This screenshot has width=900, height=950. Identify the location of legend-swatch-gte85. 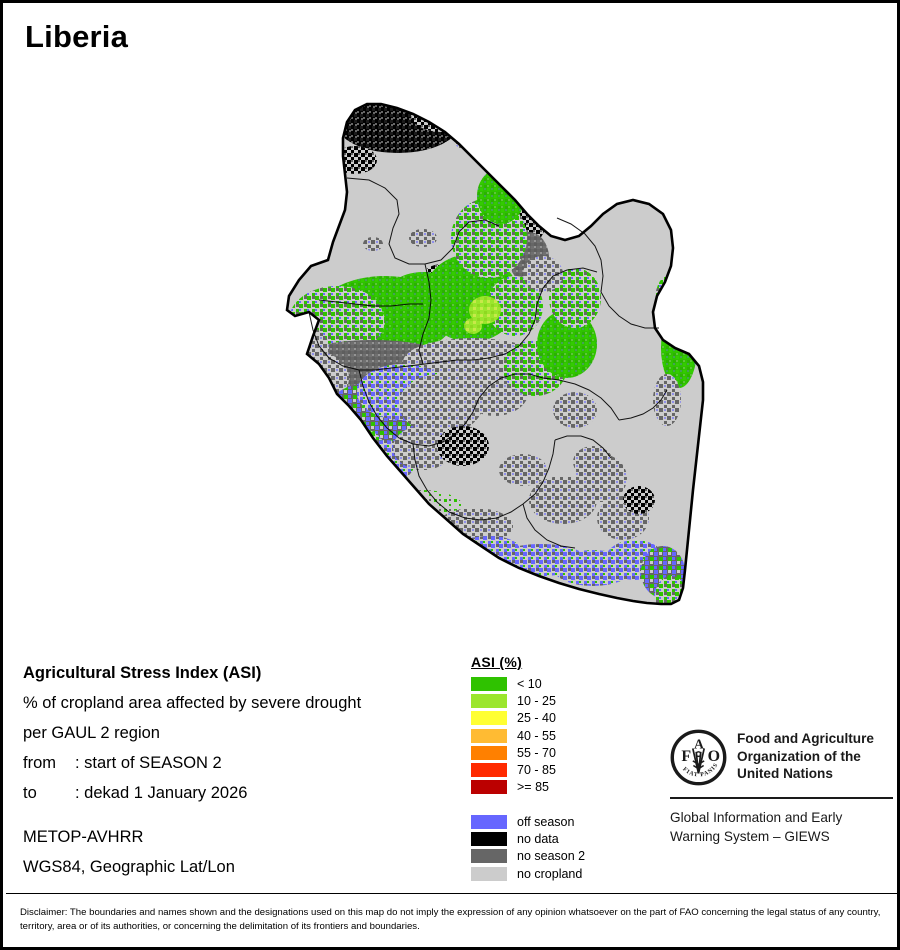
(489, 787).